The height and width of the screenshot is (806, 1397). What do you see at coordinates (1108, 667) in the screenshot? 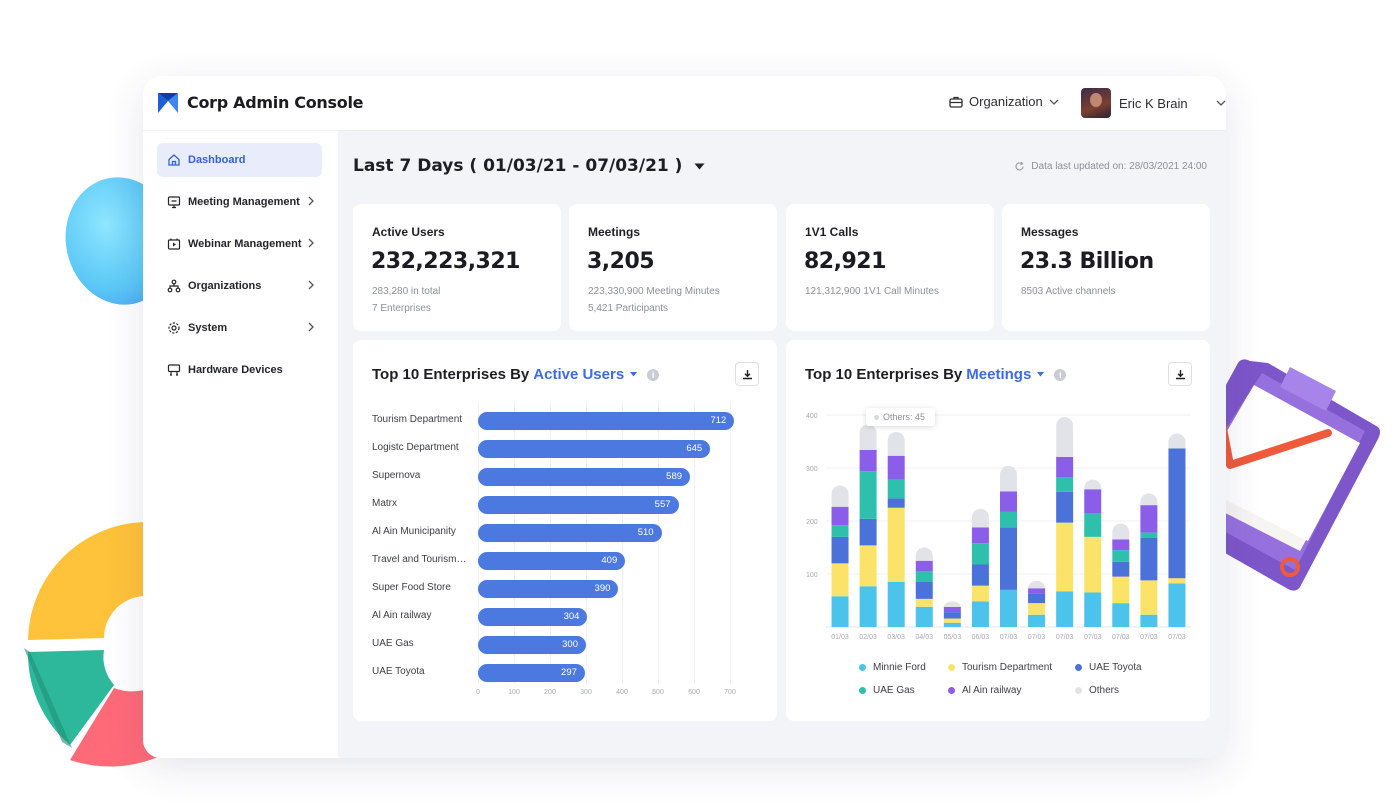
I see `legend-item: UAE Toyota` at bounding box center [1108, 667].